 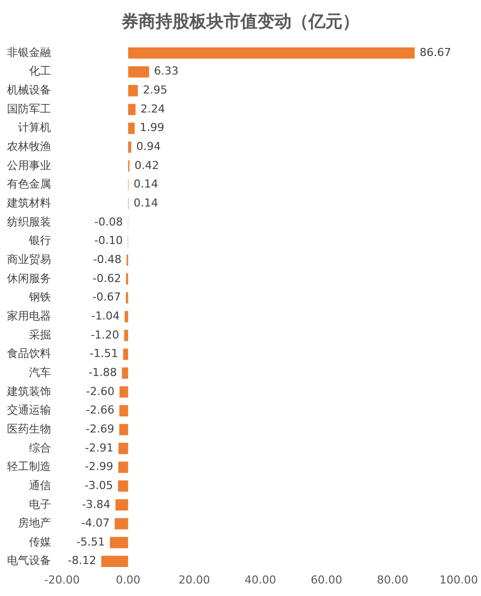 What do you see at coordinates (40, 485) in the screenshot?
I see `y-tick-label: 通信` at bounding box center [40, 485].